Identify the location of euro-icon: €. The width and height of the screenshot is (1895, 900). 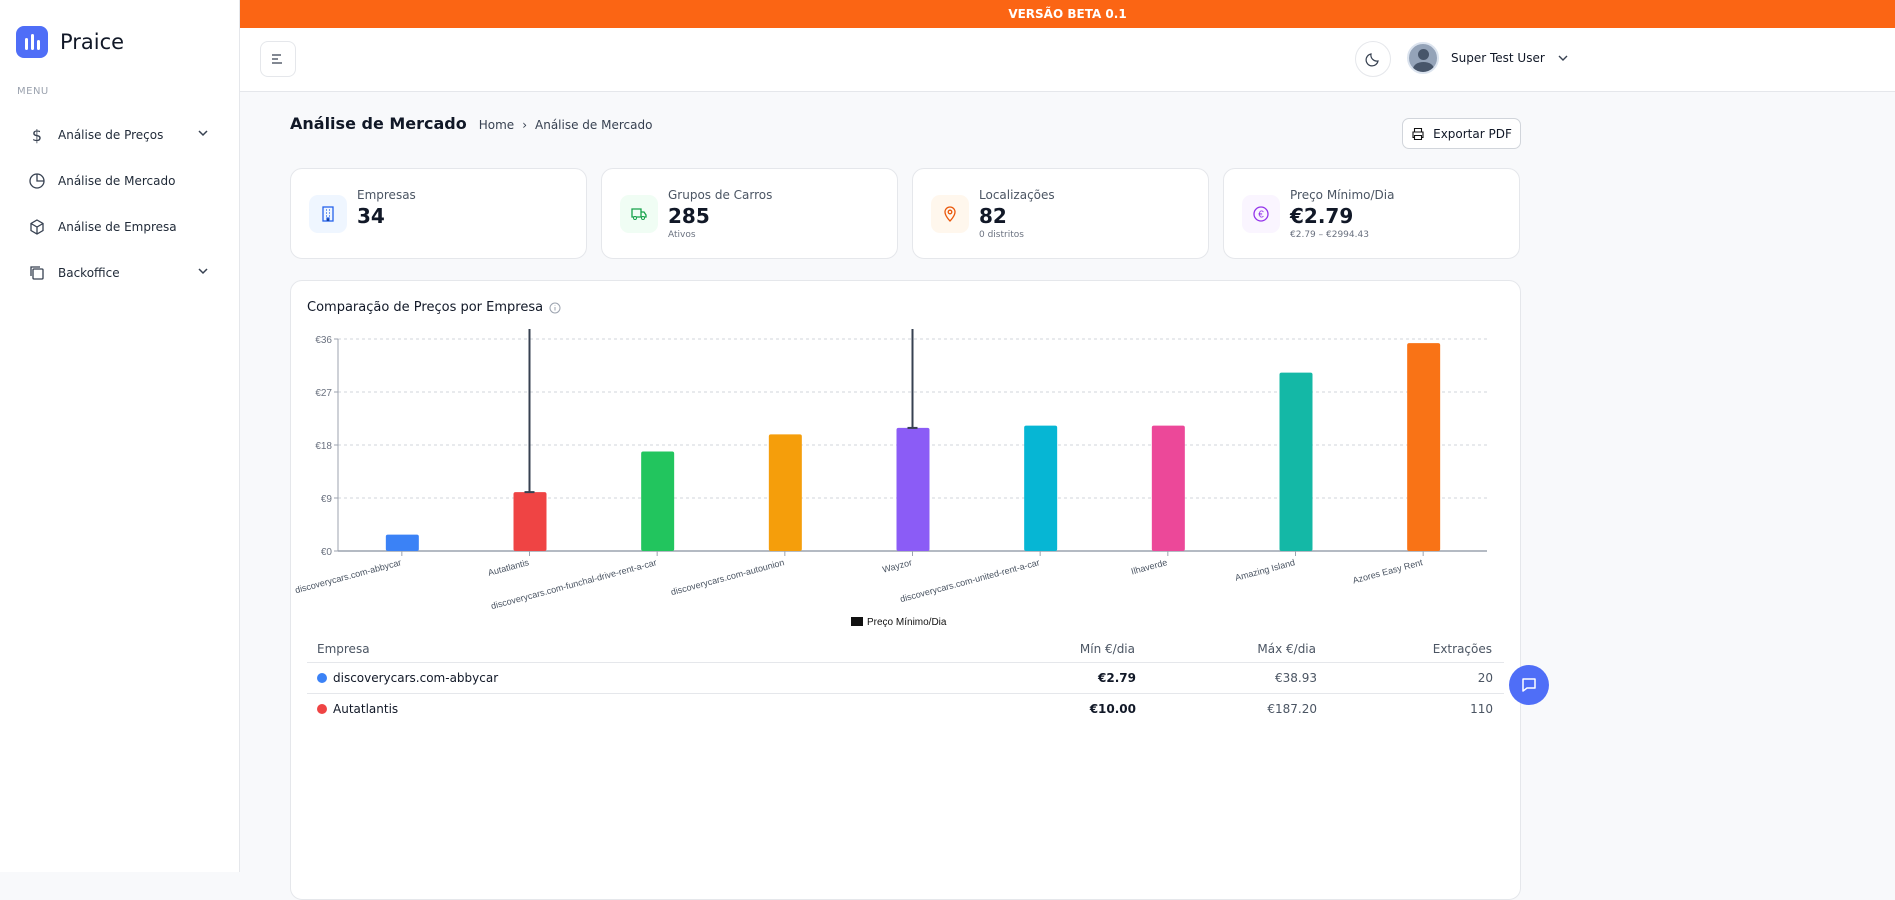
(1261, 214).